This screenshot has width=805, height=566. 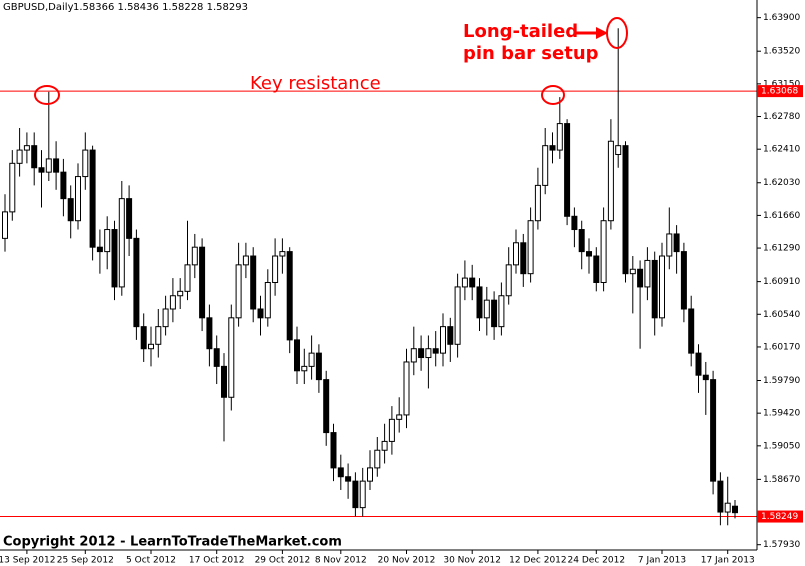 I want to click on y-tick-label: 1.59420, so click(x=781, y=414).